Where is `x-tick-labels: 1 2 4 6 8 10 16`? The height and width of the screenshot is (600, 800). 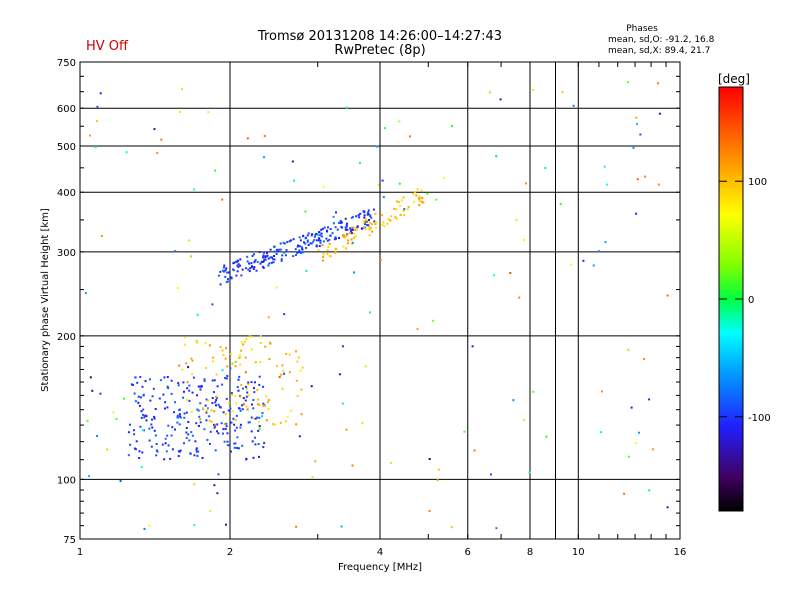
x-tick-labels: 1 2 4 6 8 10 16 is located at coordinates (382, 552).